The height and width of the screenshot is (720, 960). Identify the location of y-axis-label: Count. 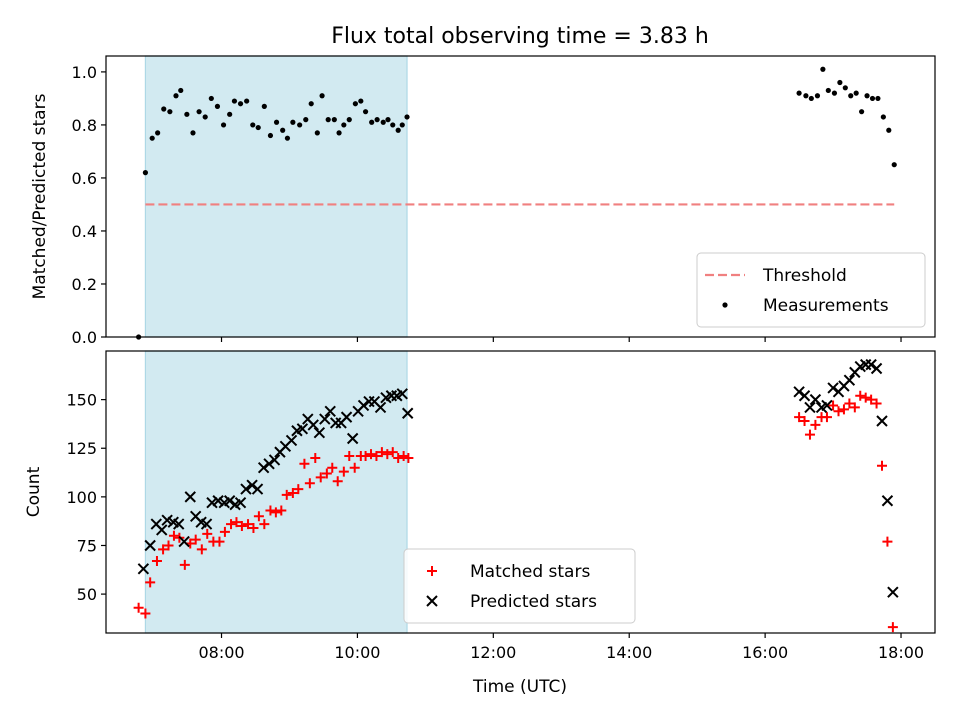
(34, 491).